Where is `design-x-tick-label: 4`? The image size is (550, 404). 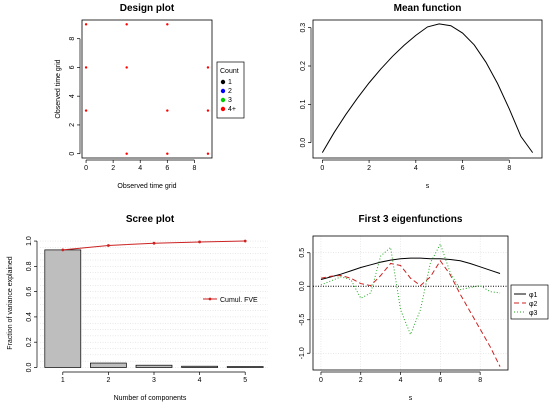 design-x-tick-label: 4 is located at coordinates (140, 168).